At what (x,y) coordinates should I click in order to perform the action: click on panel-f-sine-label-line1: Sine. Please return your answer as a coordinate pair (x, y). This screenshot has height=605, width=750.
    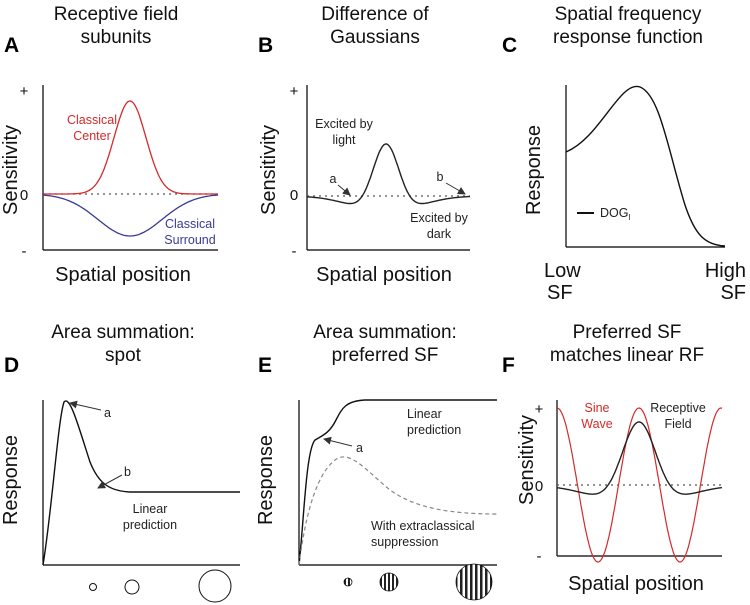
    Looking at the image, I should click on (596, 408).